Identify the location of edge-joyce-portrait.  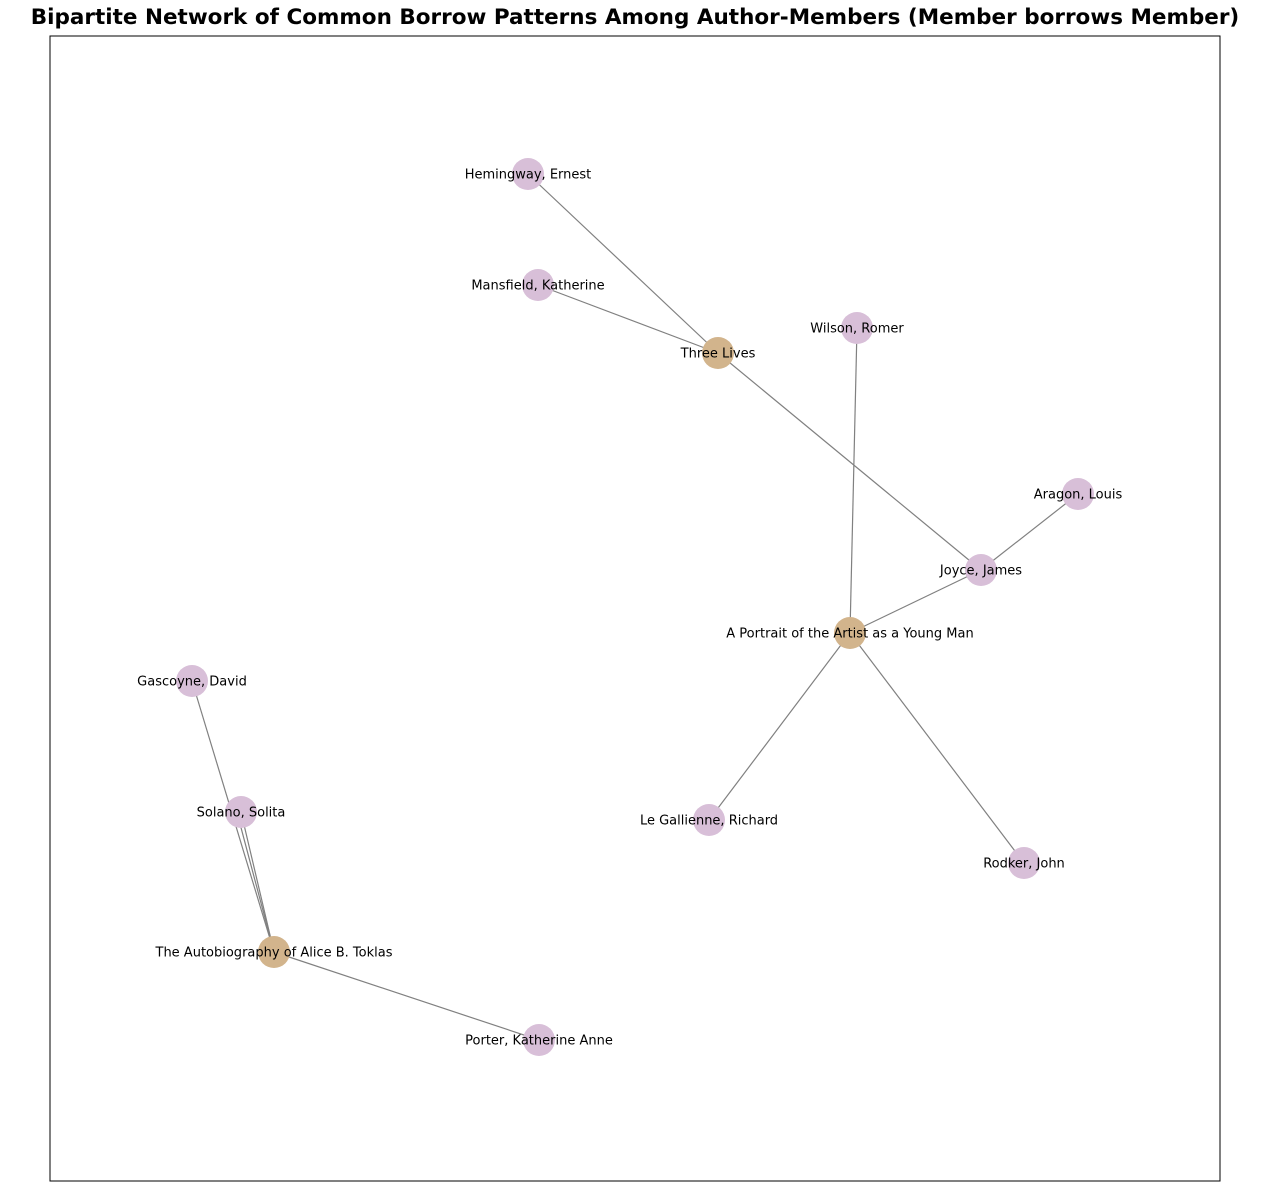
(915, 601).